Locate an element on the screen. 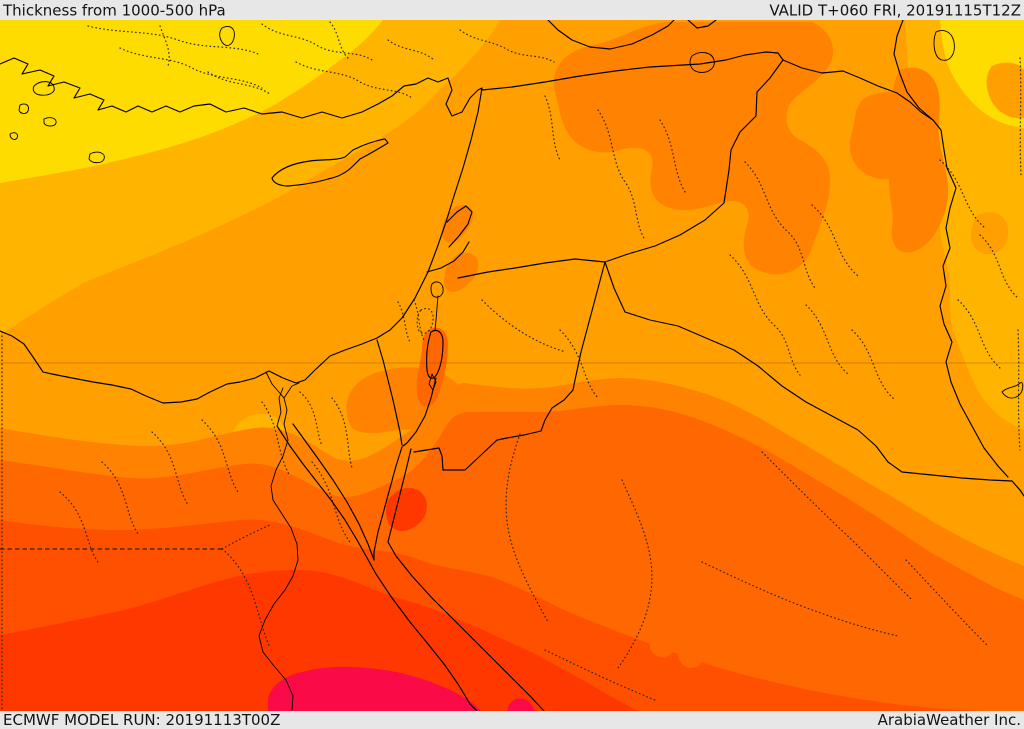  band-yellow-northwest is located at coordinates (191, 101).